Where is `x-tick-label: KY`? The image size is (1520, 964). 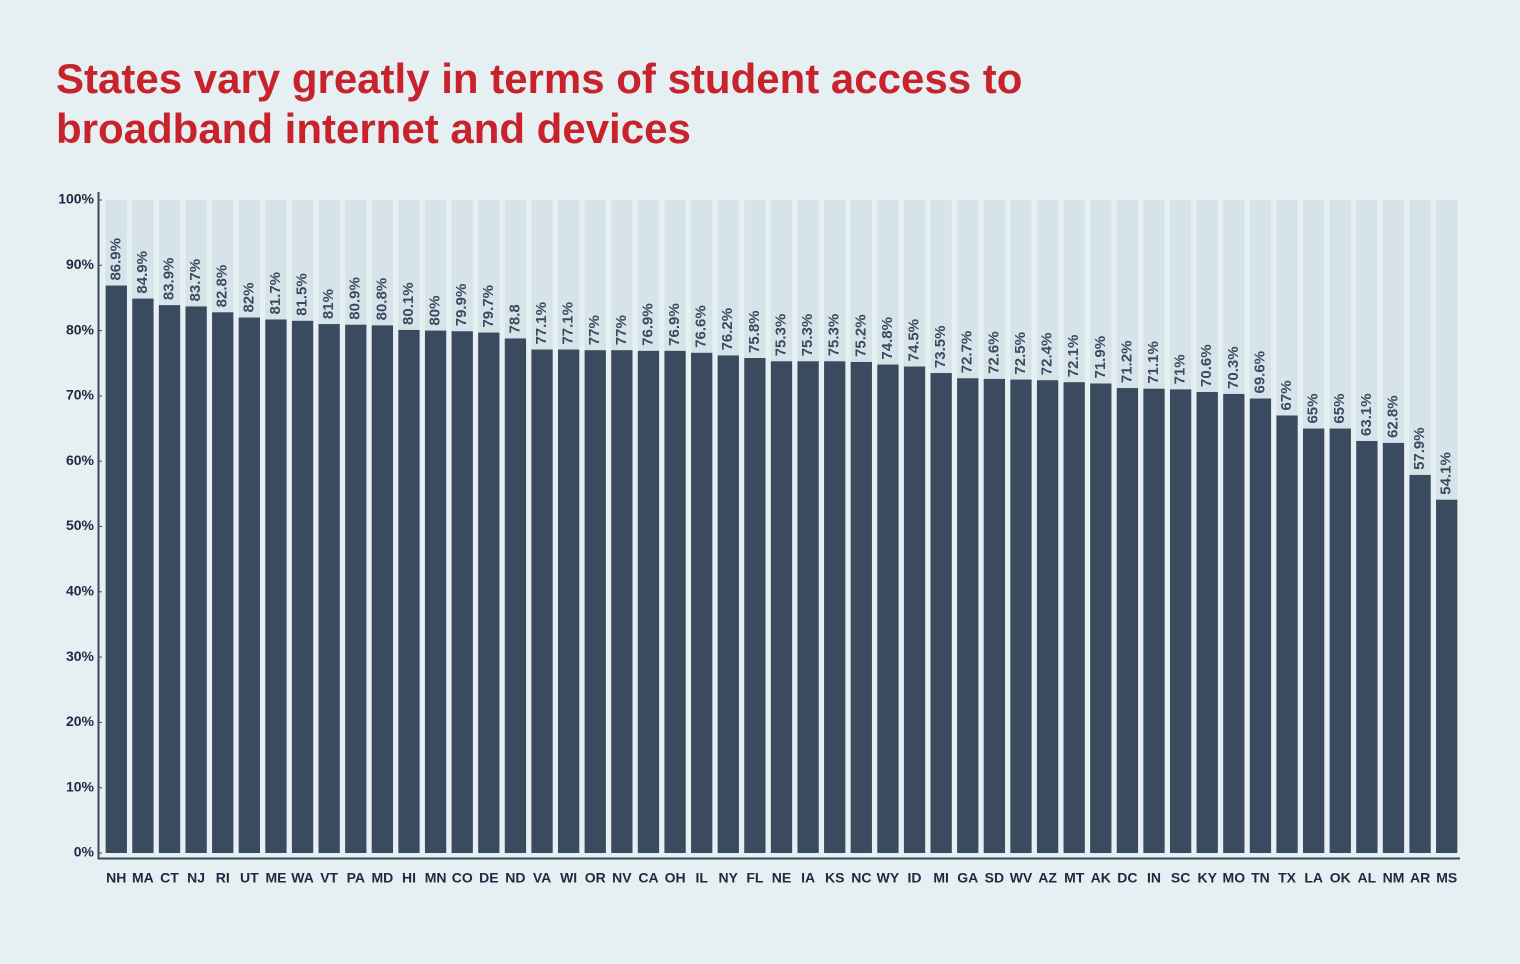 x-tick-label: KY is located at coordinates (1207, 878).